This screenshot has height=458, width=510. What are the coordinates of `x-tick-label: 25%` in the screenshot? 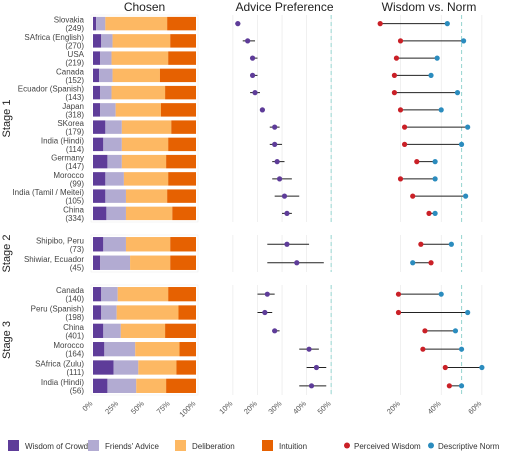 It's located at (111, 407).